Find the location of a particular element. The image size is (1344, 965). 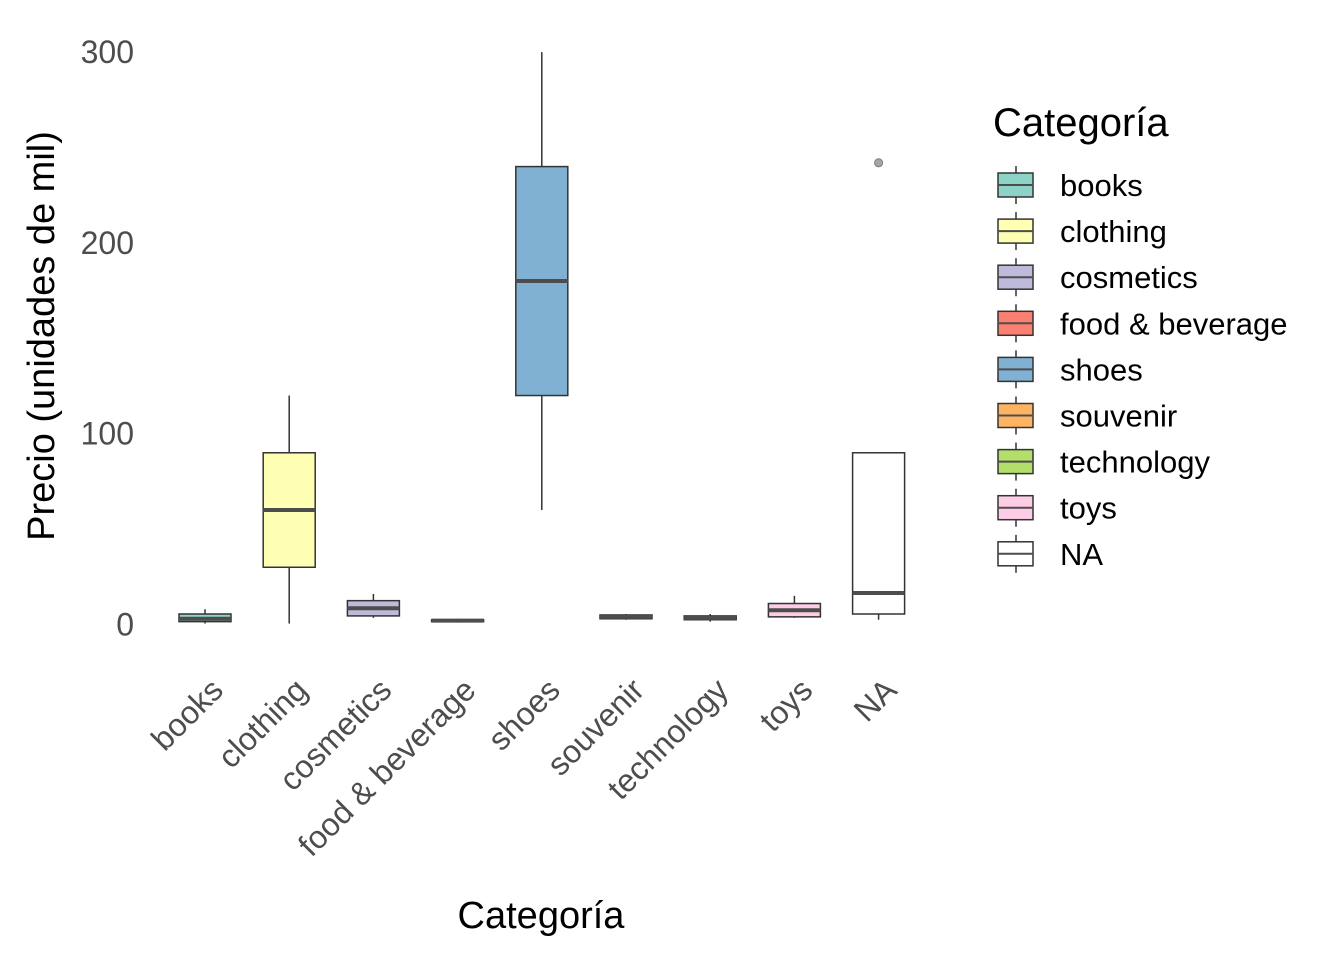

y-axis-ticks: 0 100 200 300 is located at coordinates (107, 338).